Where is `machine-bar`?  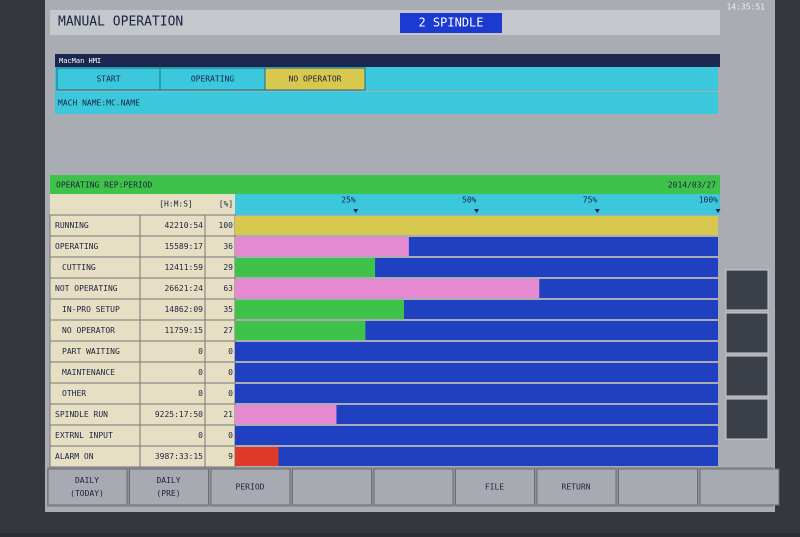 machine-bar is located at coordinates (386, 103).